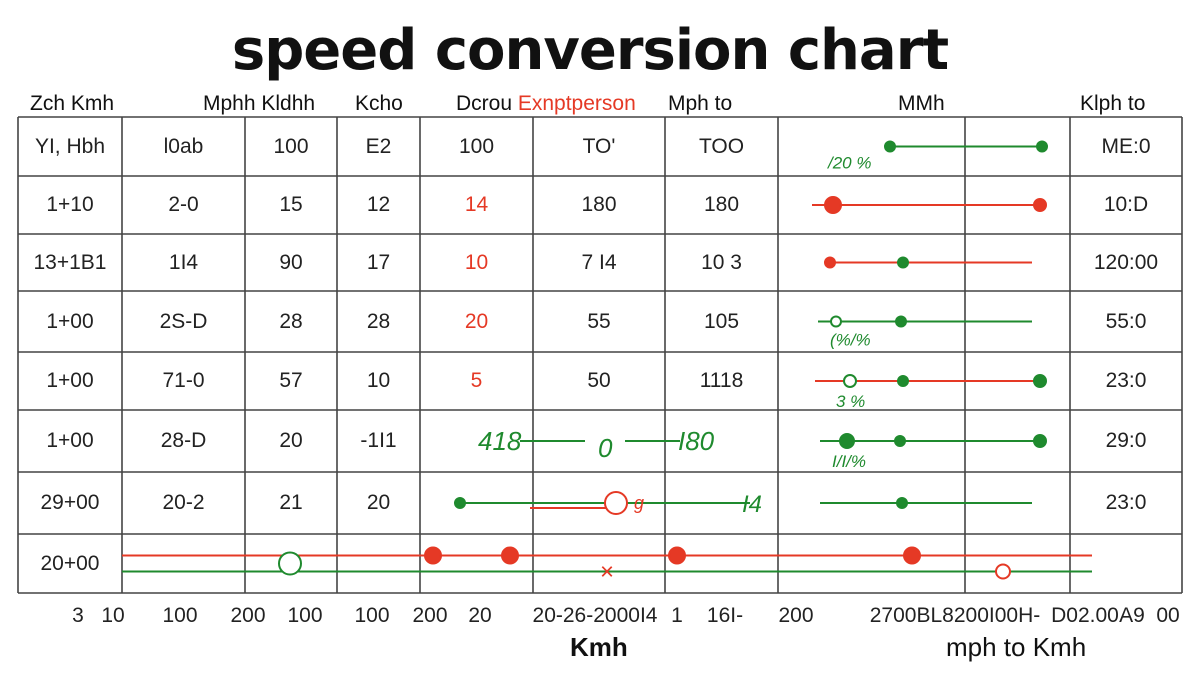 This screenshot has height=686, width=1200. I want to click on percent-label-r5: I/I/%, so click(849, 461).